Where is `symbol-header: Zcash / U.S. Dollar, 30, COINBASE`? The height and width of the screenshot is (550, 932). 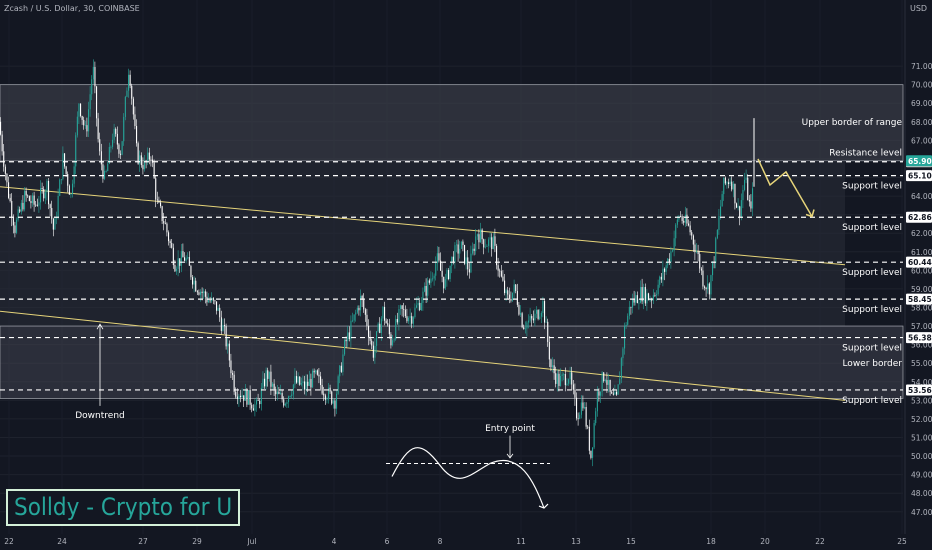
symbol-header: Zcash / U.S. Dollar, 30, COINBASE is located at coordinates (72, 8).